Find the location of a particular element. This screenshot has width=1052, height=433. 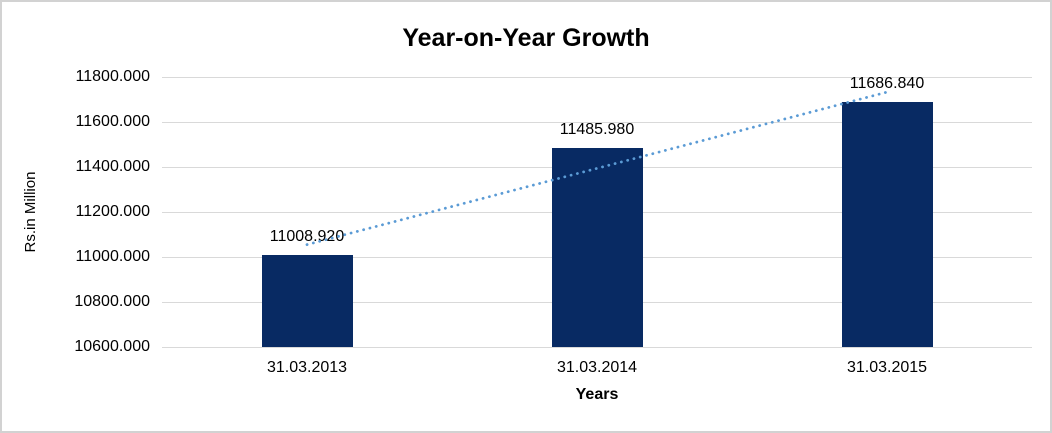

y-axis-tick-label: 11600.000 is located at coordinates (112, 121).